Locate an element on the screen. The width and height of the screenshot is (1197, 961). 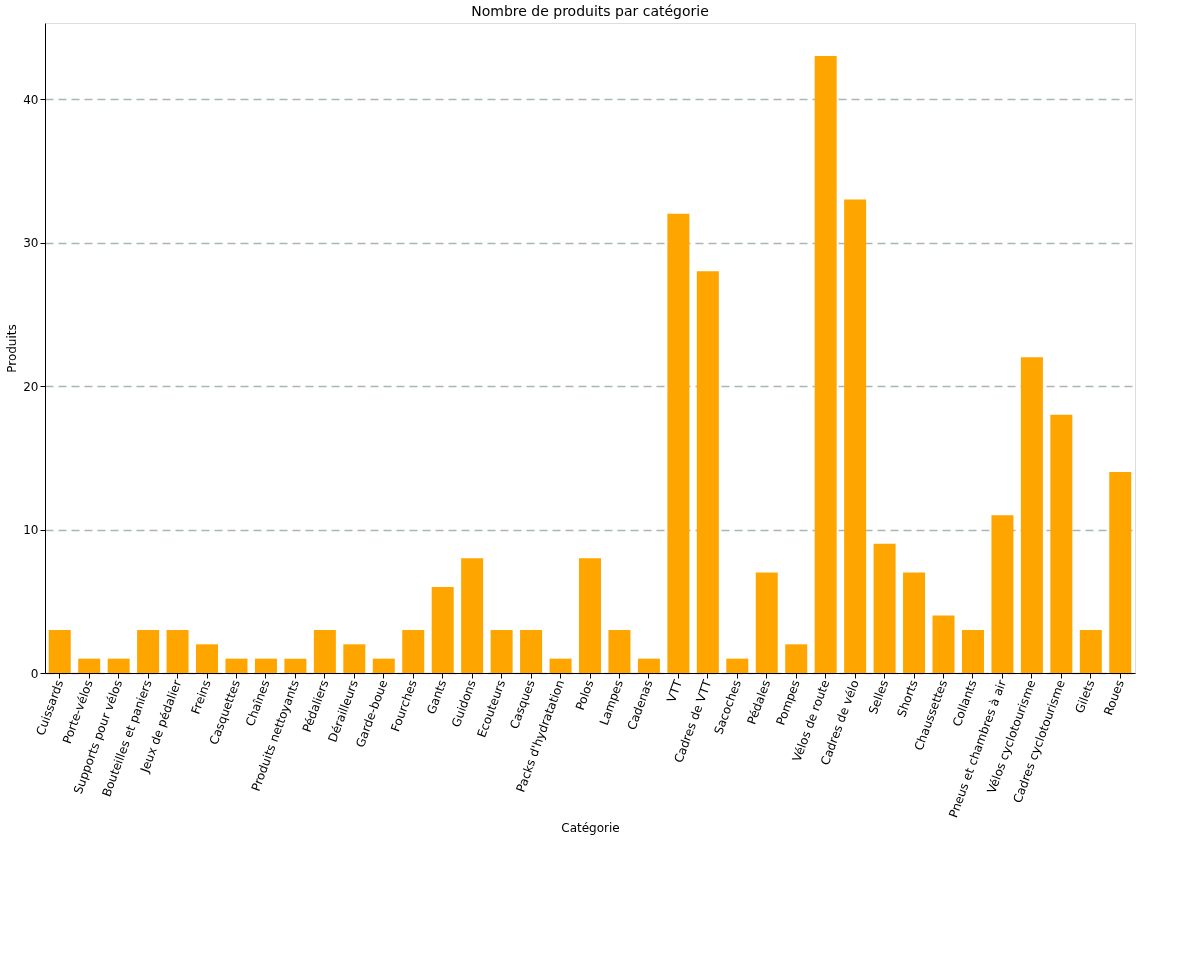
x-tick-label: Gilets is located at coordinates (1085, 697).